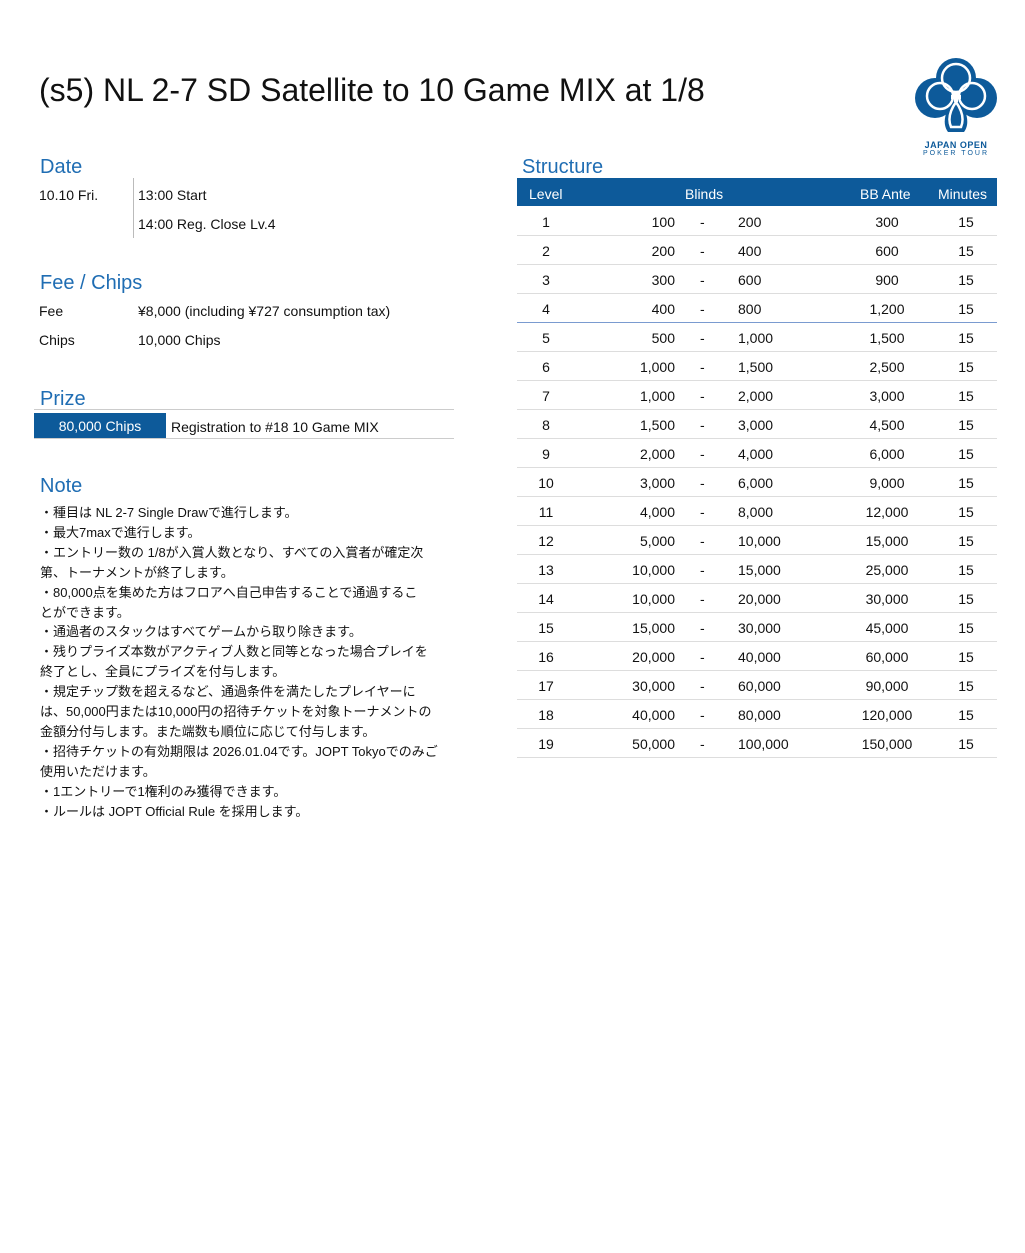 The width and height of the screenshot is (1025, 1253). I want to click on table-row: 12 5,000 - 10,000 15,000 15, so click(757, 540).